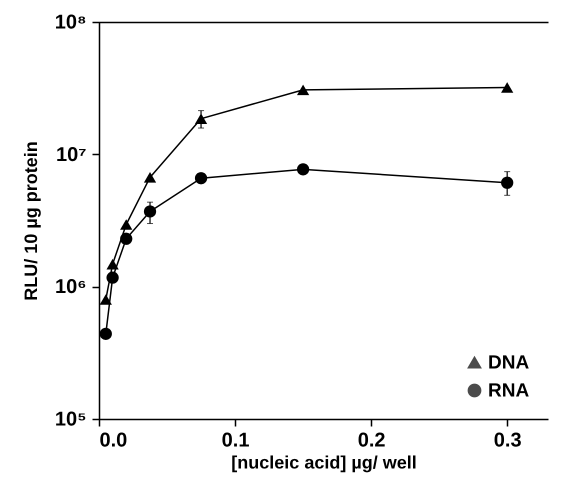 The image size is (572, 483). What do you see at coordinates (509, 391) in the screenshot?
I see `legend-label: RNA` at bounding box center [509, 391].